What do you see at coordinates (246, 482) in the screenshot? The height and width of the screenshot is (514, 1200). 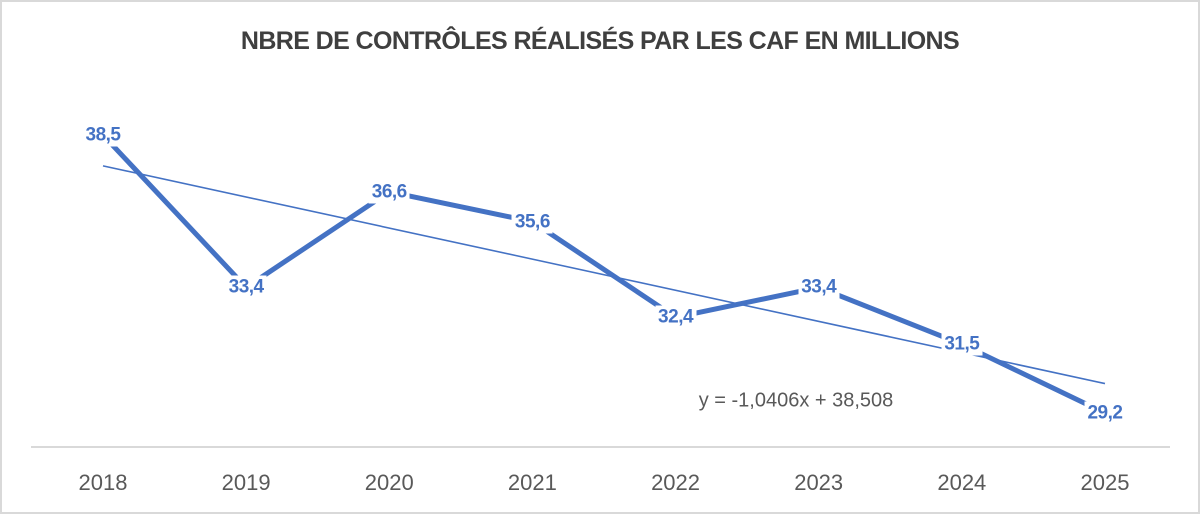 I see `x-axis-tick-label: 2019` at bounding box center [246, 482].